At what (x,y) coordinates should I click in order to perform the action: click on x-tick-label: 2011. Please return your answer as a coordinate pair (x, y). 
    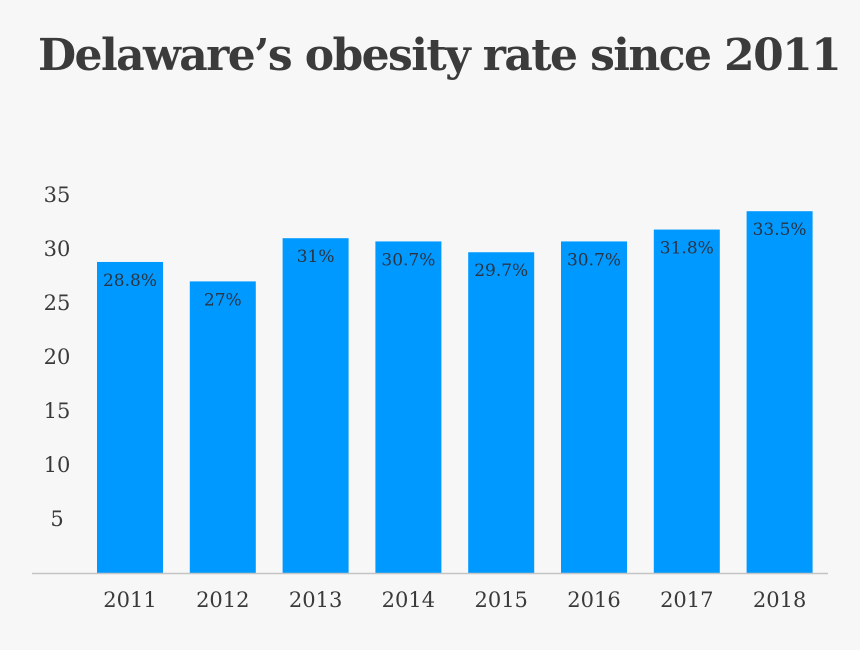
    Looking at the image, I should click on (129, 600).